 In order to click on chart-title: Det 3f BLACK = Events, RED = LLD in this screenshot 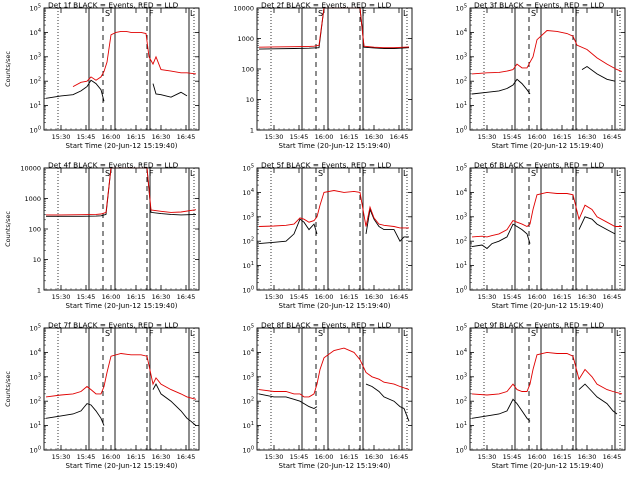, I will do `click(539, 5)`.